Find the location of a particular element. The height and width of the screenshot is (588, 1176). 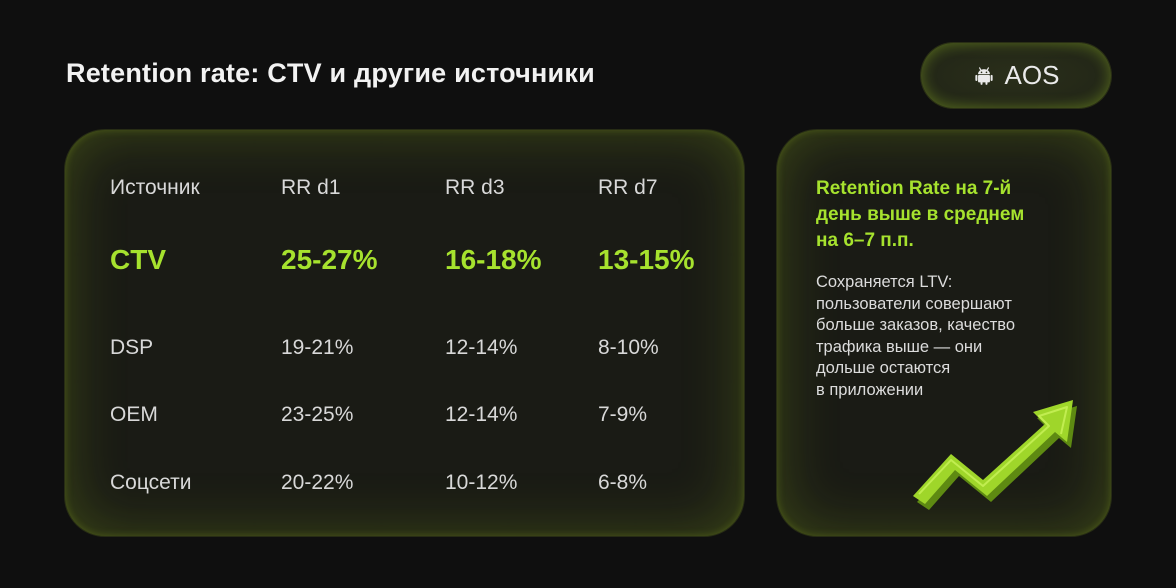

table-row-d1: 20-22% is located at coordinates (317, 482).